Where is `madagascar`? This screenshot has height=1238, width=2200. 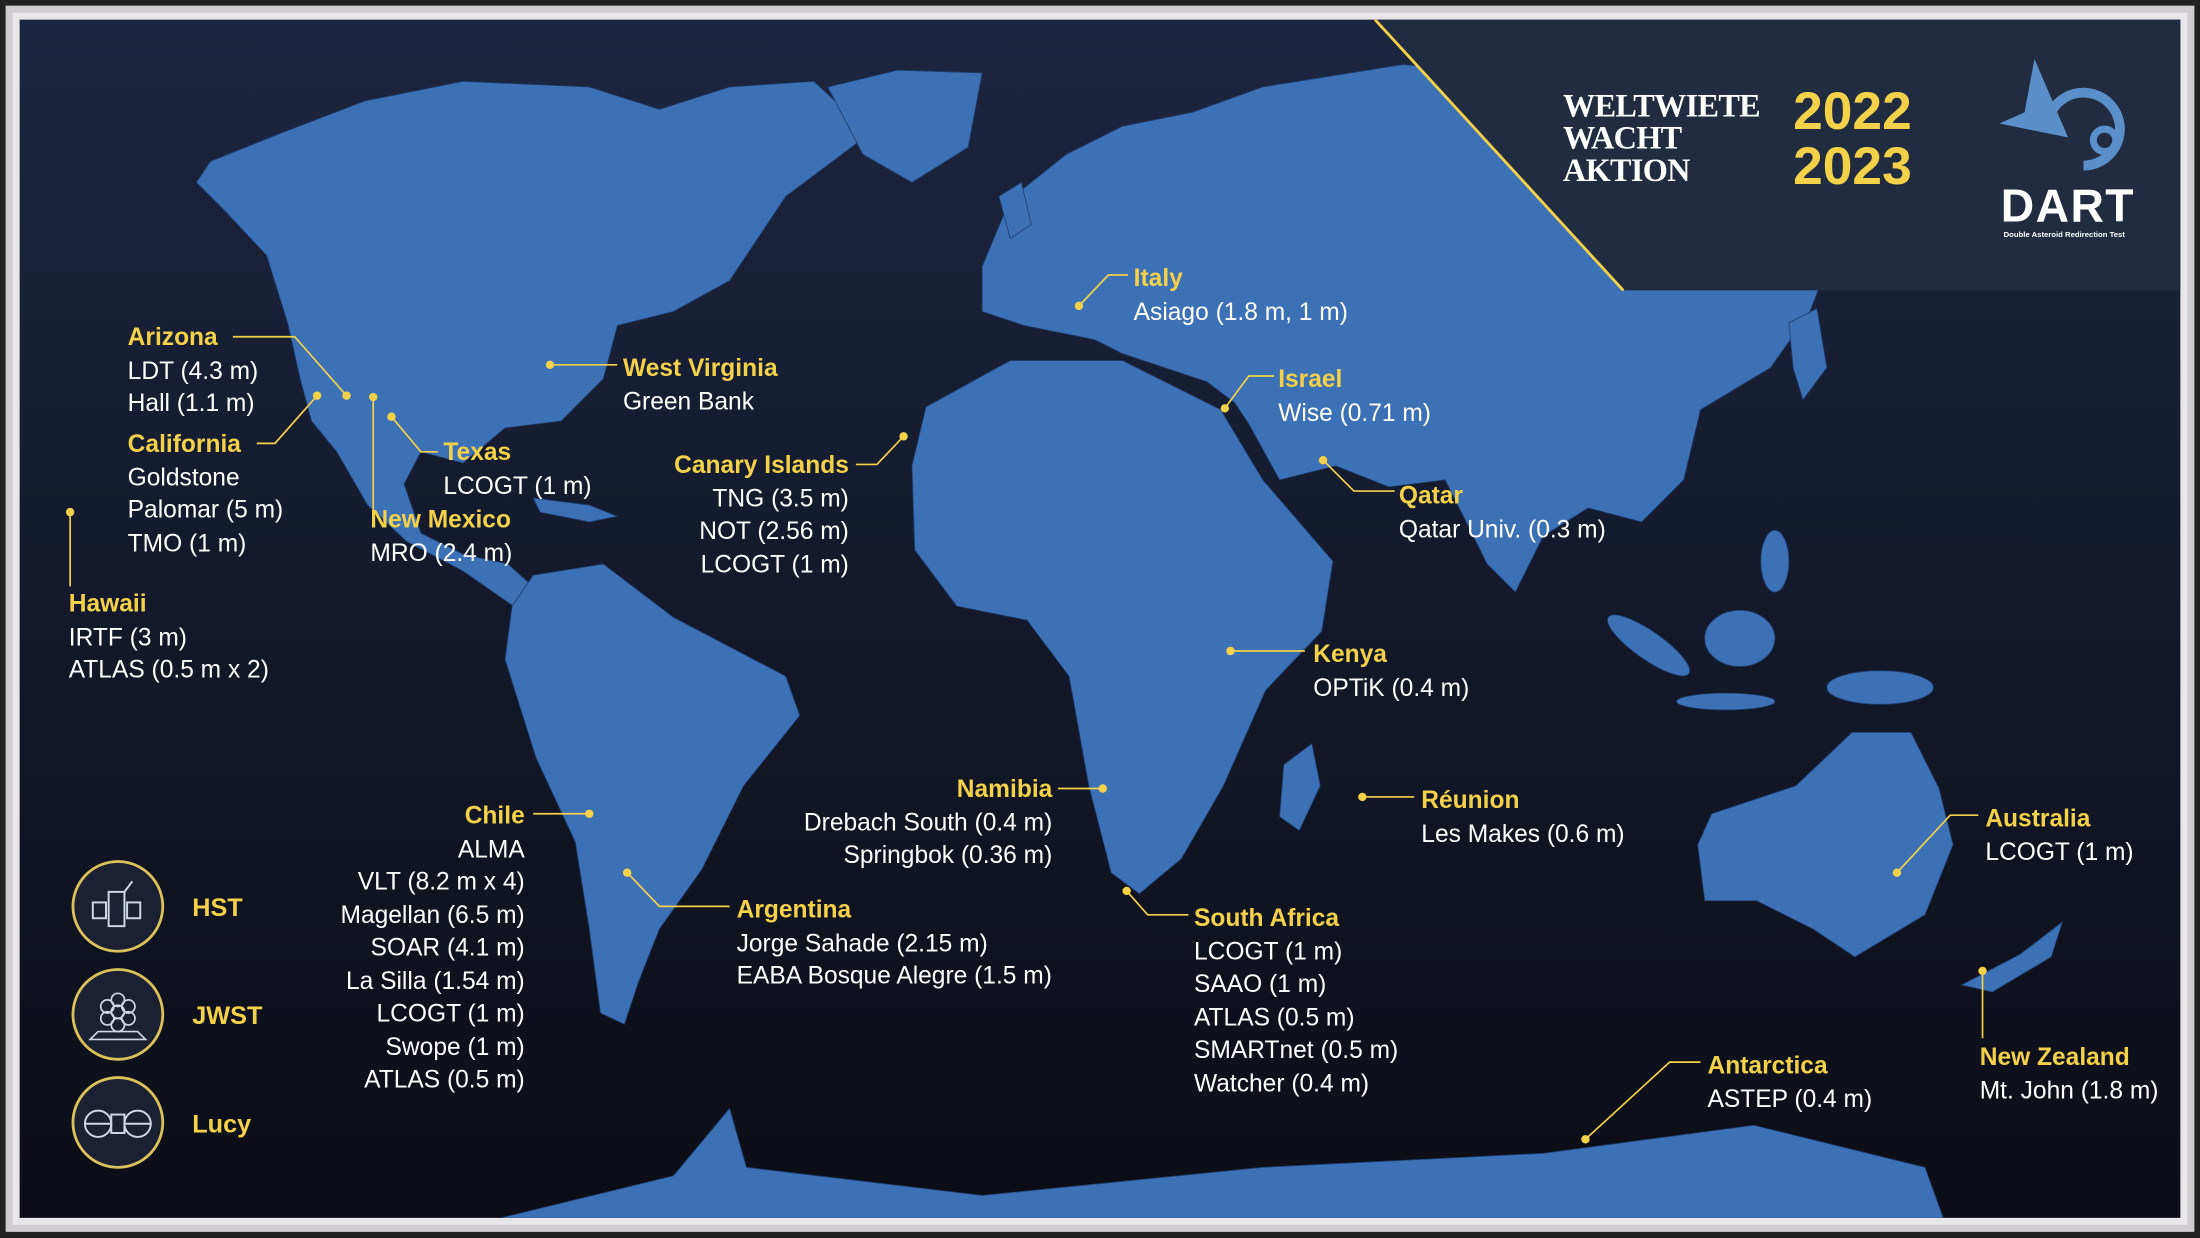 madagascar is located at coordinates (1300, 787).